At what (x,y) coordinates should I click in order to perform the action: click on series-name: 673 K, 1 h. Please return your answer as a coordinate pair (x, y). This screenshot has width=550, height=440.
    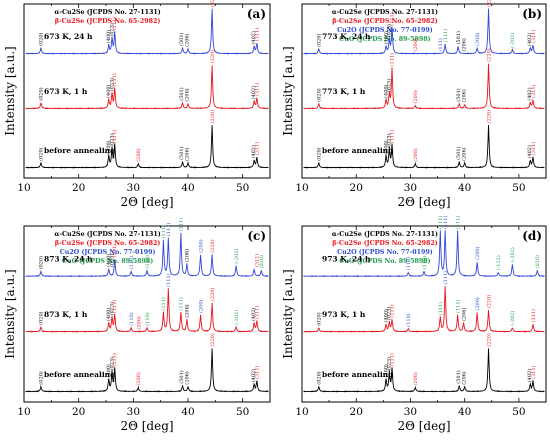
    Looking at the image, I should click on (66, 91).